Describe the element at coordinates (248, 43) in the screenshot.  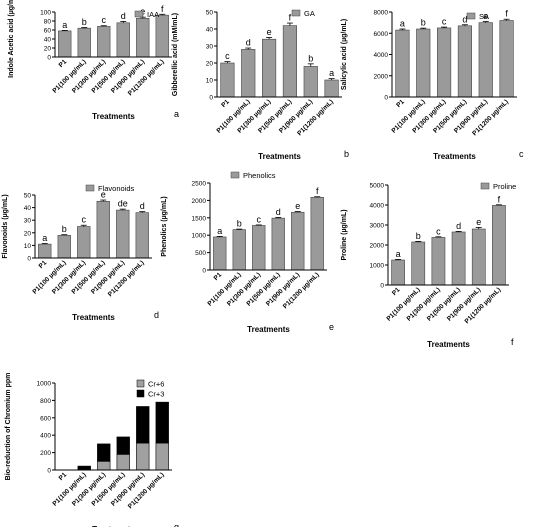
I see `significance-letter-1: d` at that location.